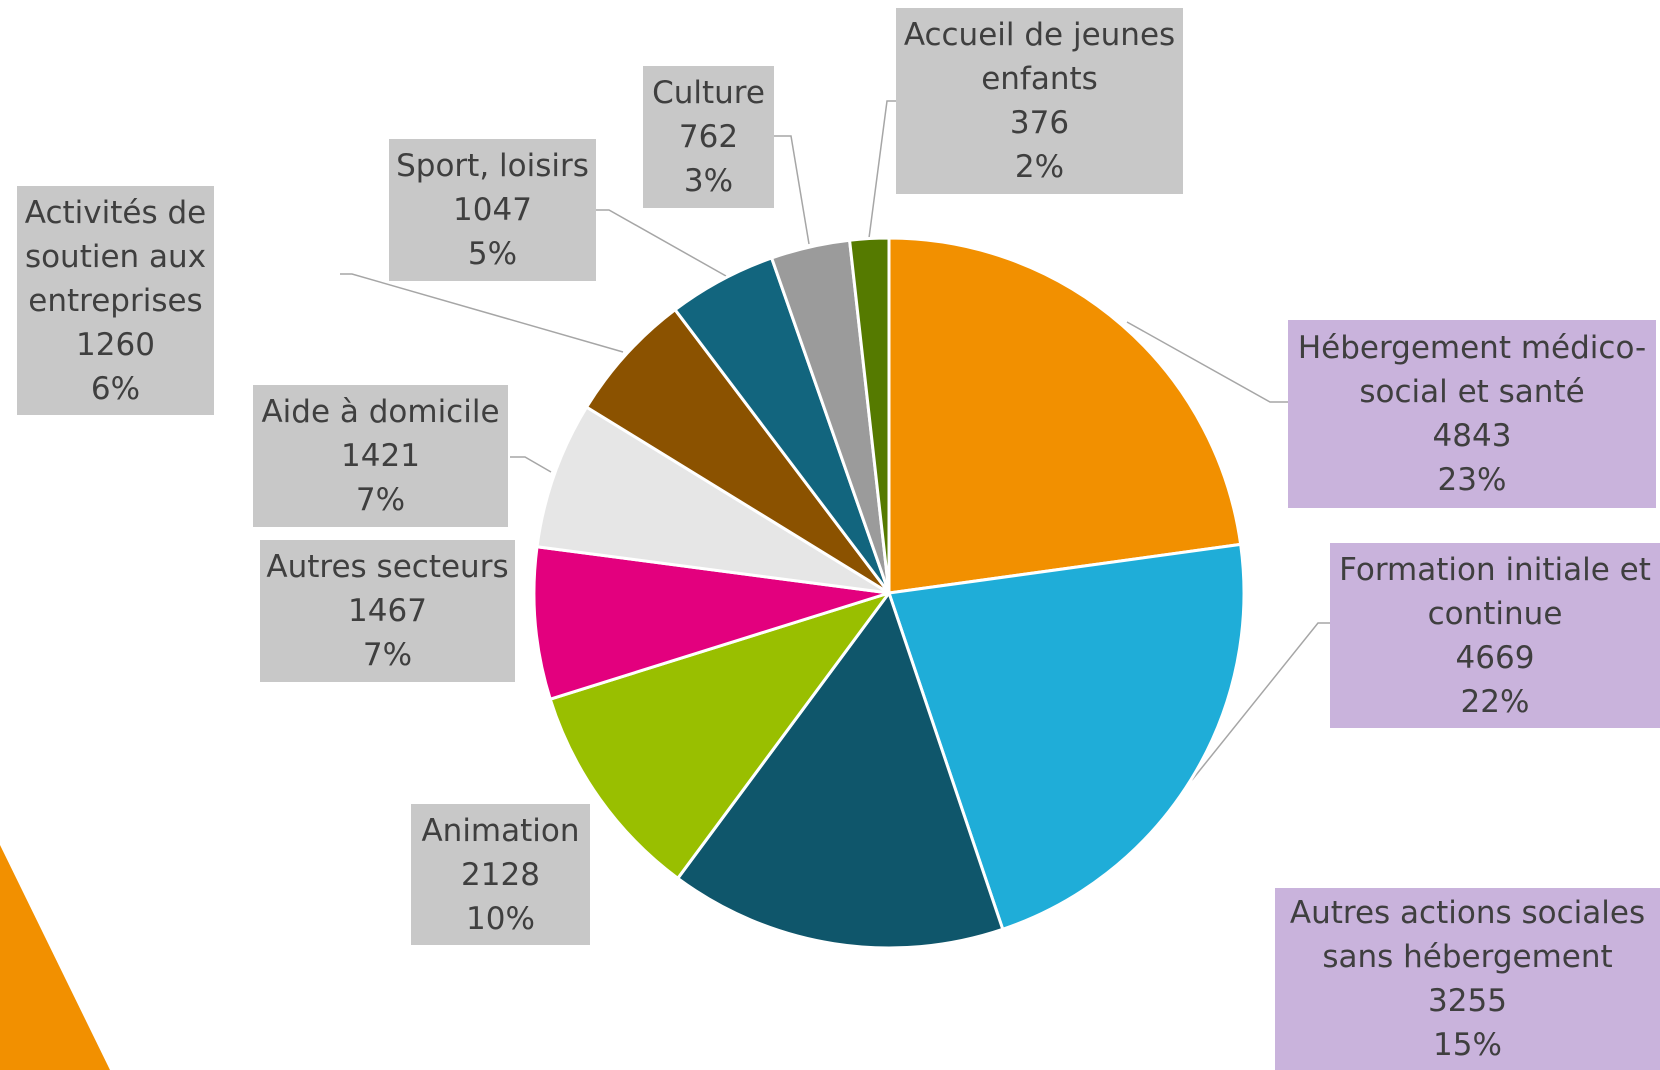  I want to click on data-label-percent: 22%, so click(1495, 701).